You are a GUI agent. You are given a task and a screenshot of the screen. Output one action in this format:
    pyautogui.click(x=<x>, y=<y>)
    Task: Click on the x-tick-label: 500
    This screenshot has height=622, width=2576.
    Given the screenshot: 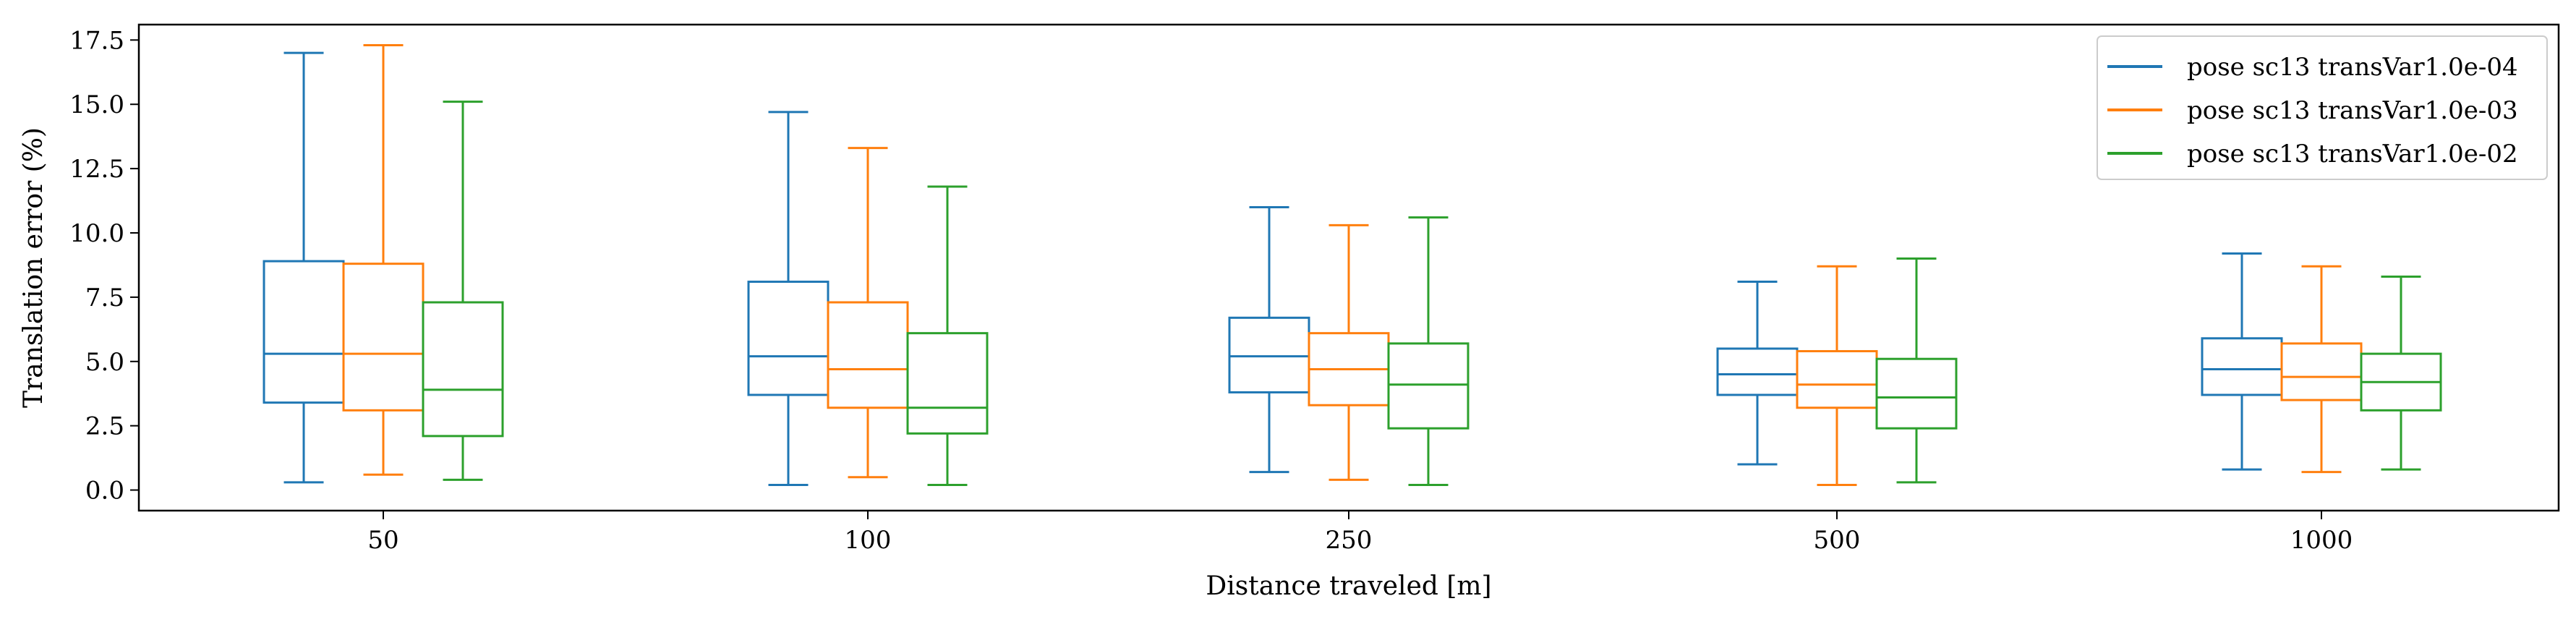 What is the action you would take?
    pyautogui.click(x=1838, y=540)
    